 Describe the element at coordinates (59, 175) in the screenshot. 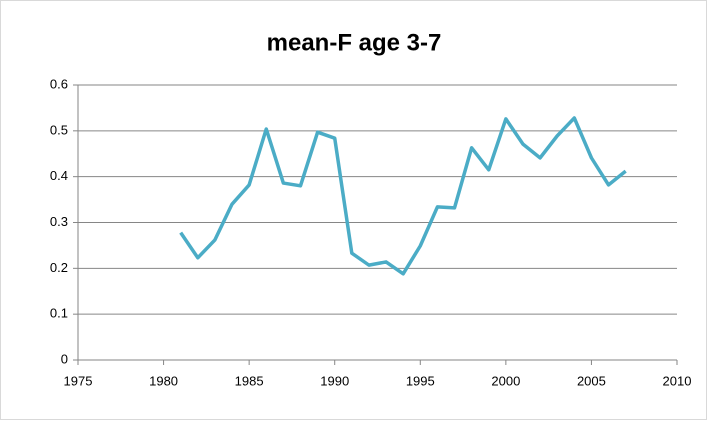

I see `y-tick-label: 0.4` at that location.